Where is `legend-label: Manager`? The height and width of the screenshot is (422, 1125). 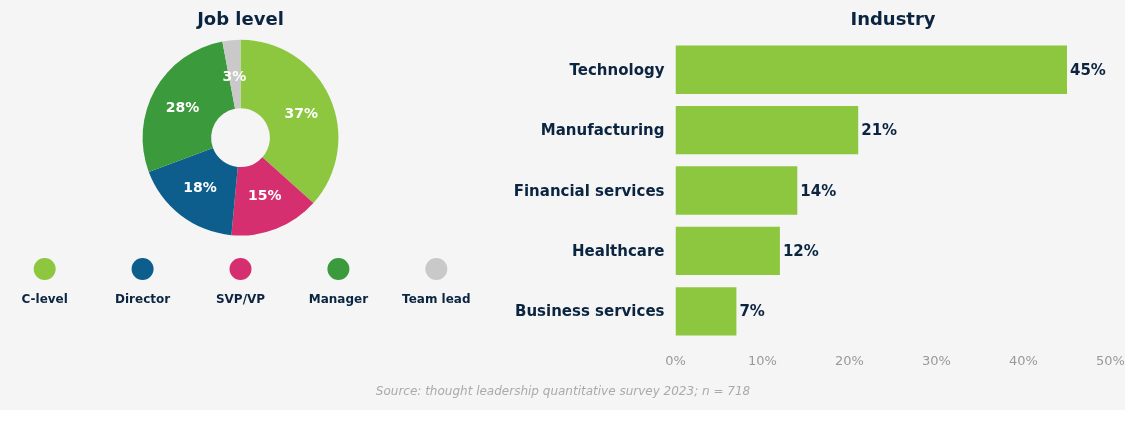
legend-label: Manager is located at coordinates (338, 298).